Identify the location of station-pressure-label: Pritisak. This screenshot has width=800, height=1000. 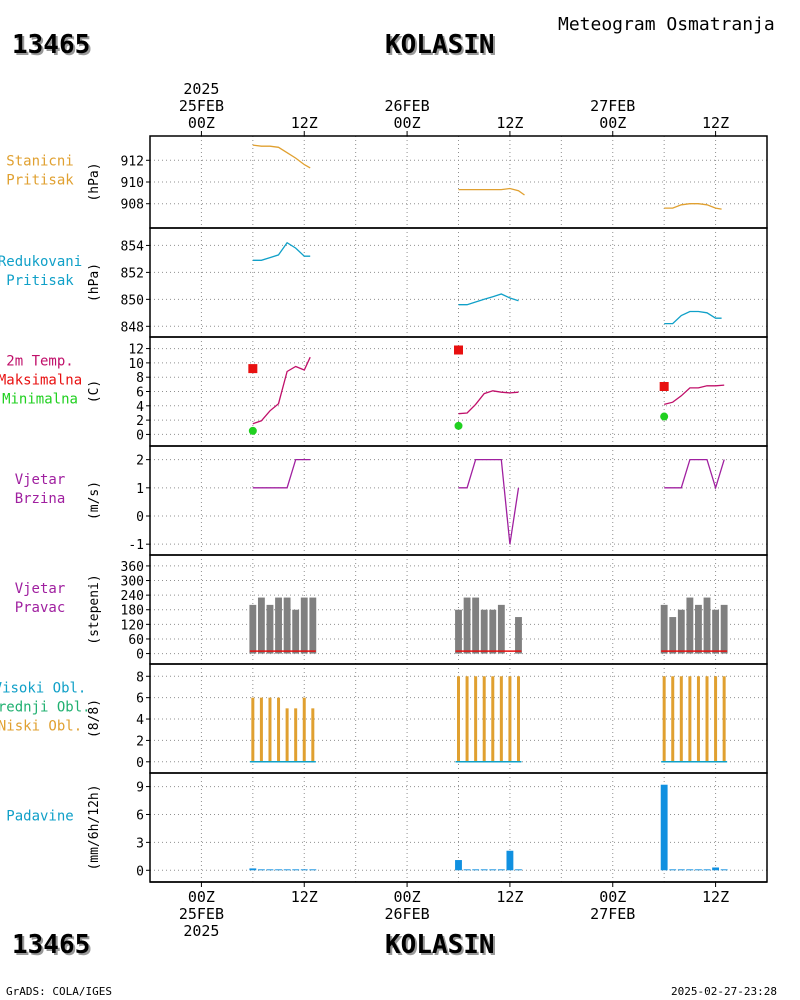
(40, 181).